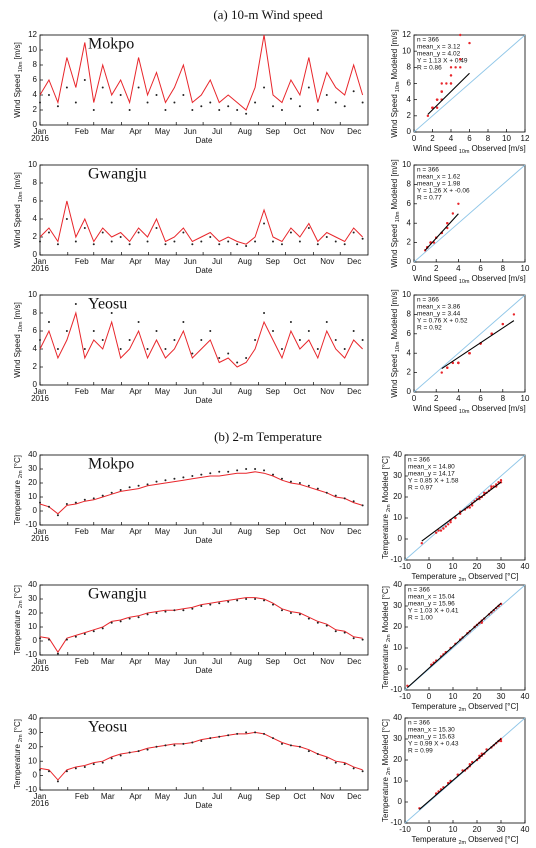 The width and height of the screenshot is (536, 848). What do you see at coordinates (18, 754) in the screenshot?
I see `y-axis-label: Temperature 2m [°C]` at bounding box center [18, 754].